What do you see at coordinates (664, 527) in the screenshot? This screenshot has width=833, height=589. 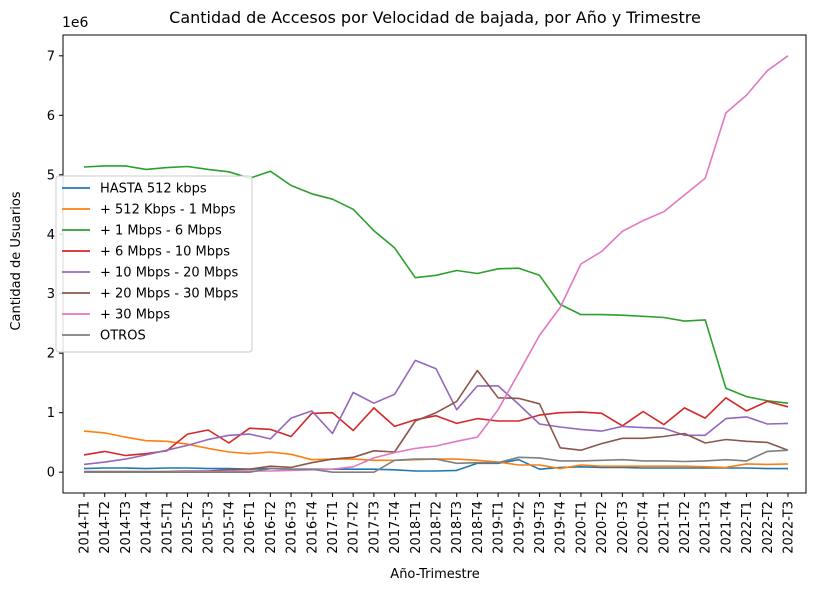 I see `x-tick-label: 2021-T1` at bounding box center [664, 527].